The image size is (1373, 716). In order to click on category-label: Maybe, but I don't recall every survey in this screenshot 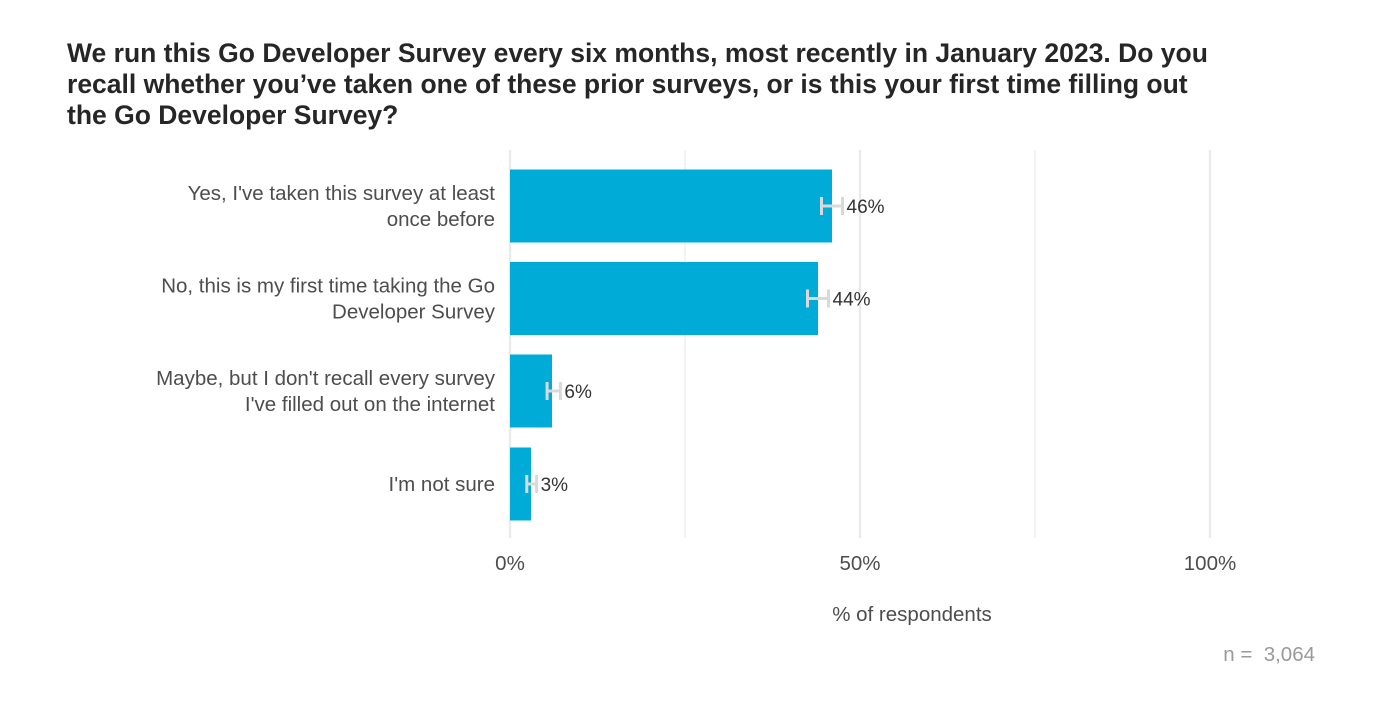, I will do `click(326, 378)`.